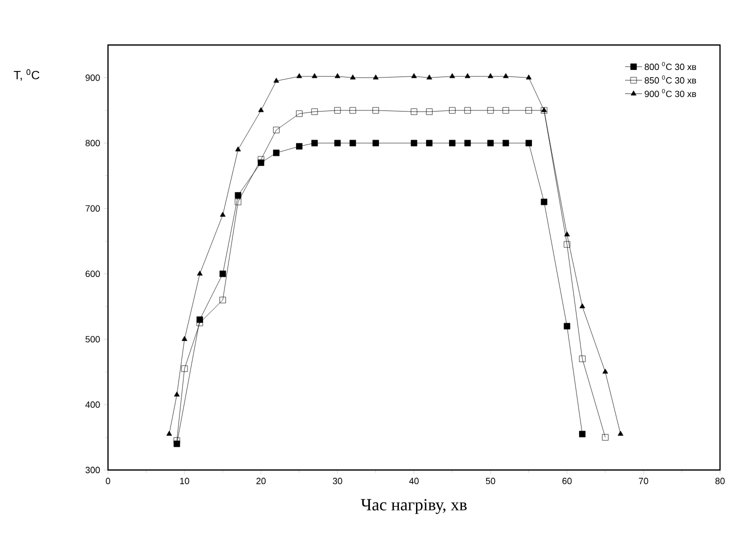 This screenshot has width=731, height=557. What do you see at coordinates (93, 208) in the screenshot?
I see `y-tick-label: 700` at bounding box center [93, 208].